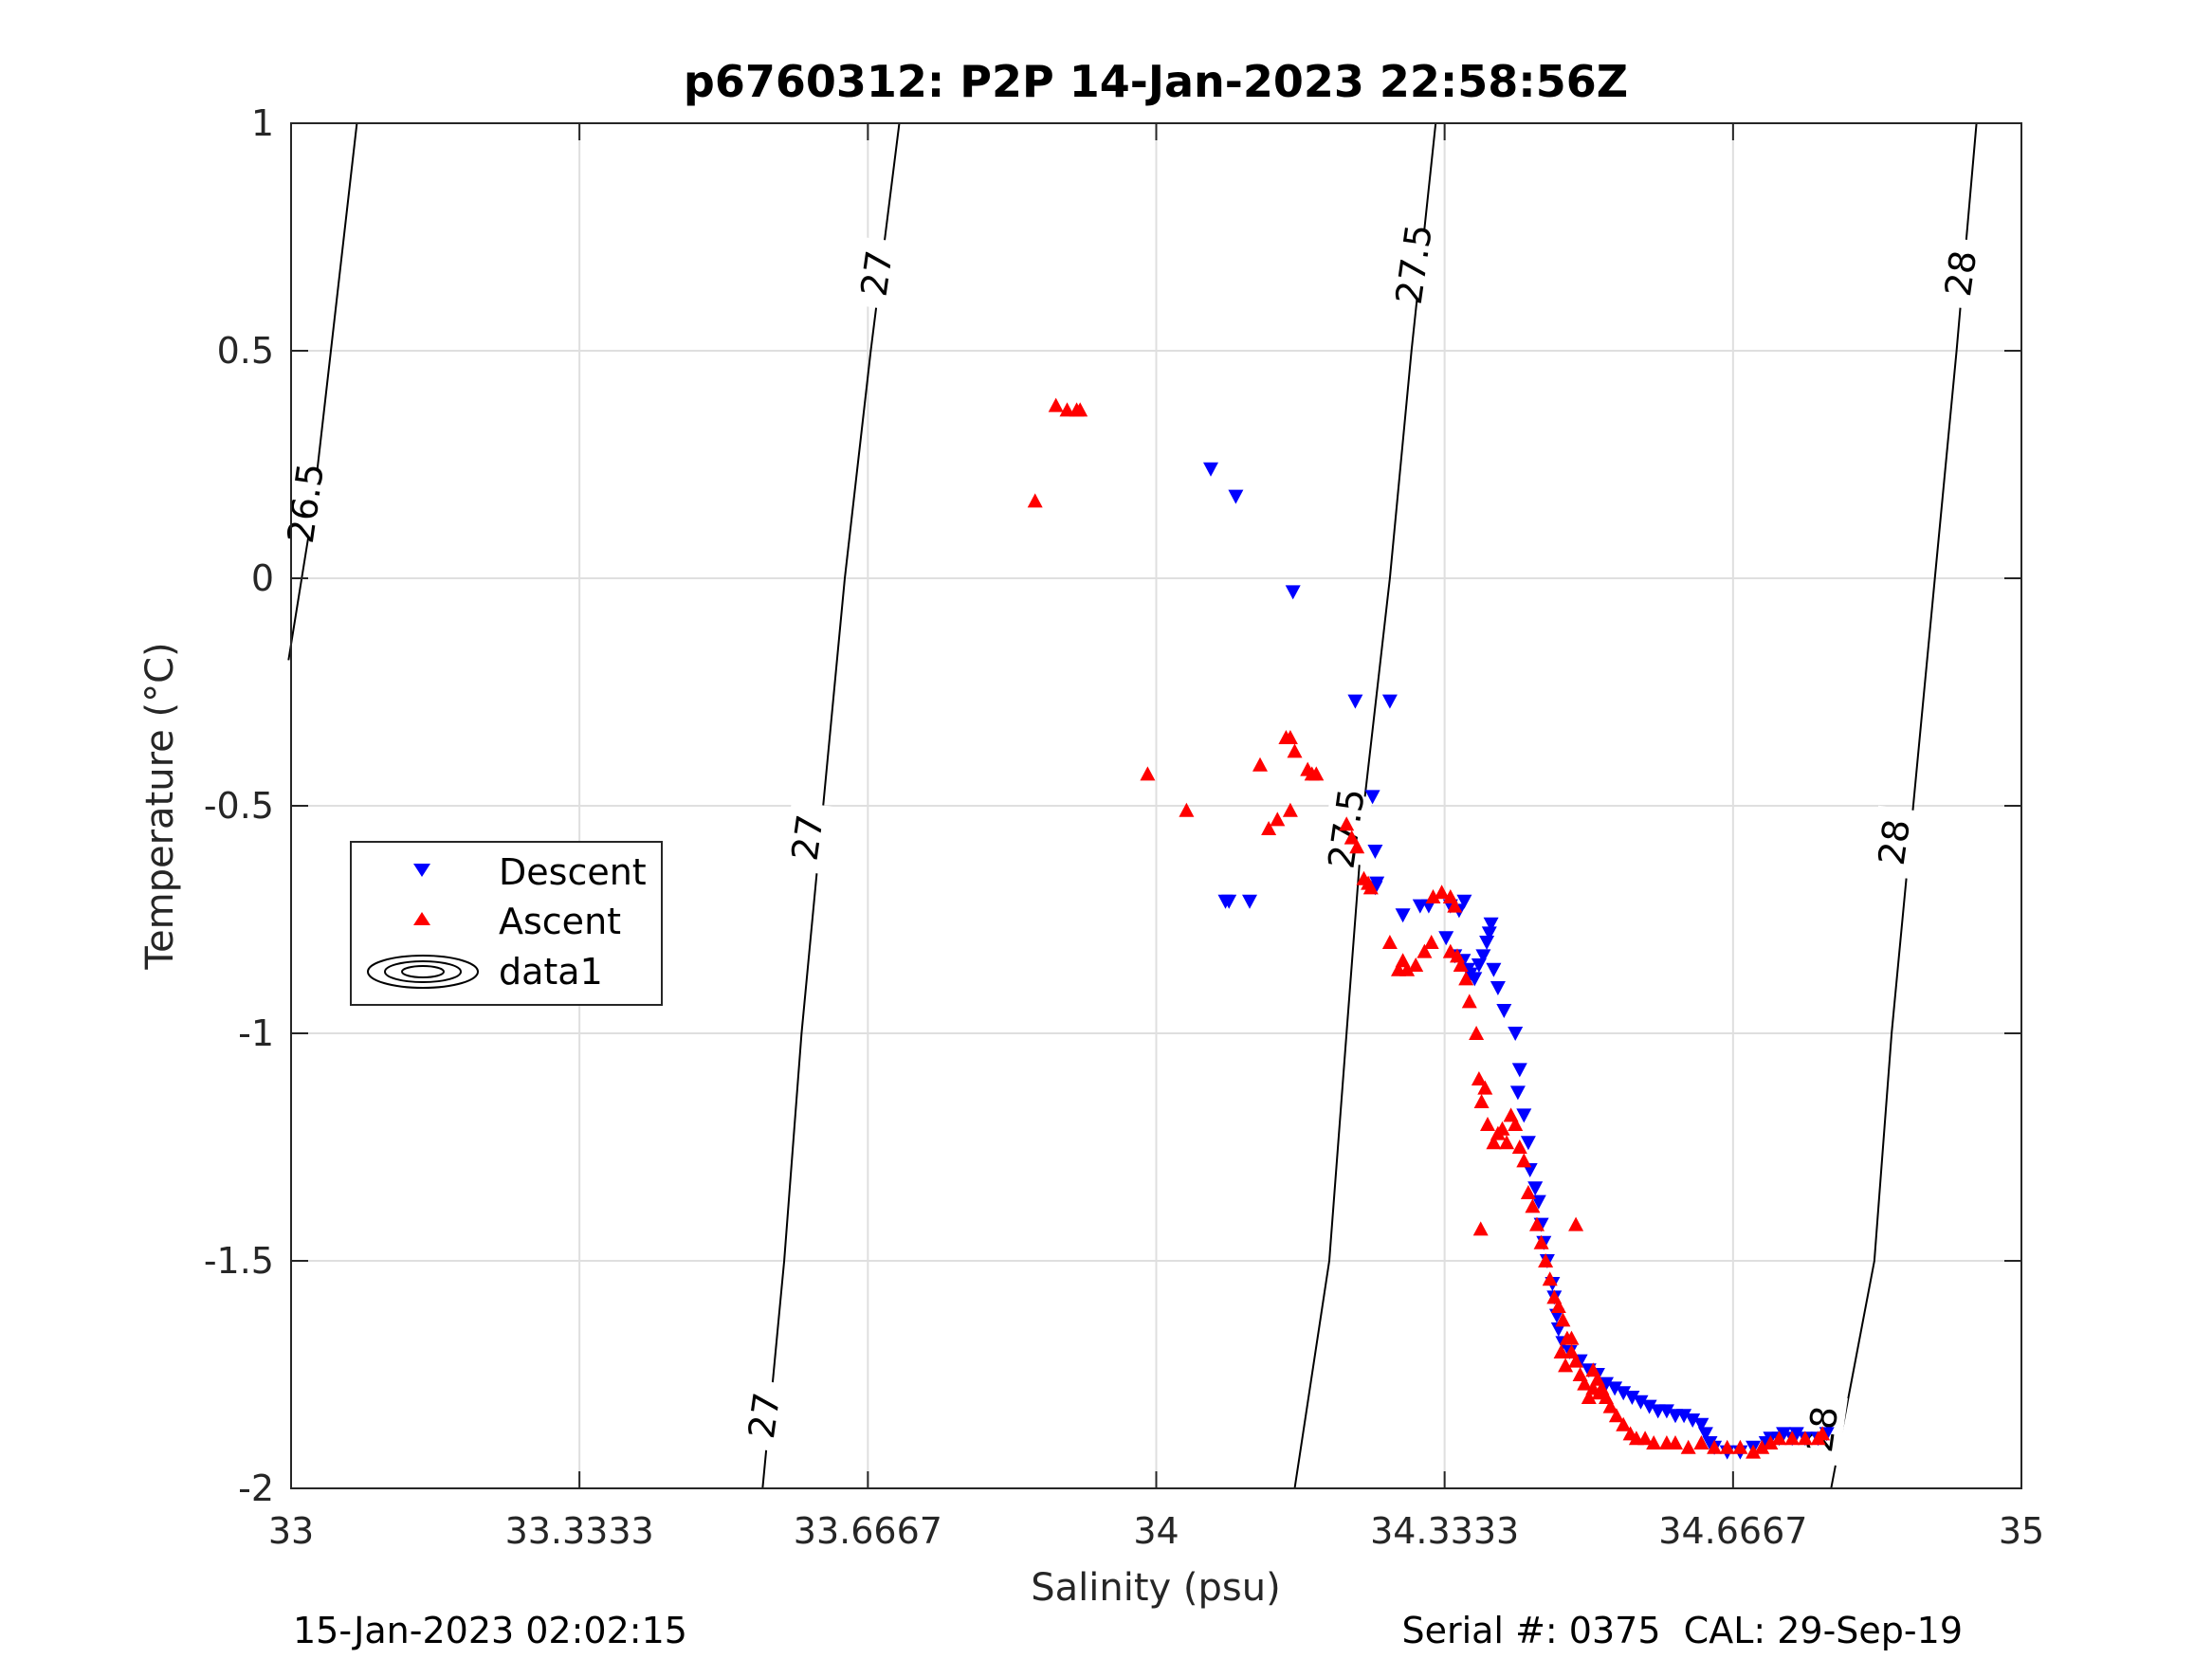 Image resolution: width=2212 pixels, height=1659 pixels. Describe the element at coordinates (1732, 1531) in the screenshot. I see `x-tick-label: 34.6667` at that location.